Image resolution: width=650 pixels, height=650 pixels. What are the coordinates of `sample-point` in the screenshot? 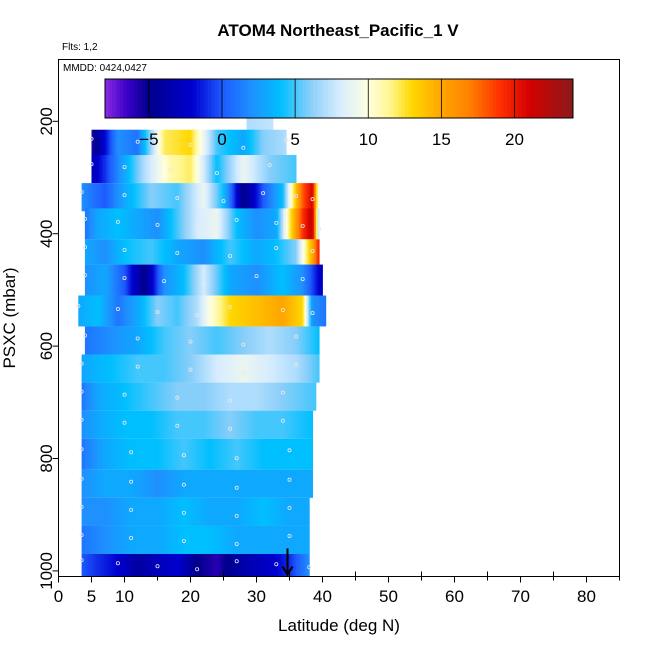 It's located at (81, 534).